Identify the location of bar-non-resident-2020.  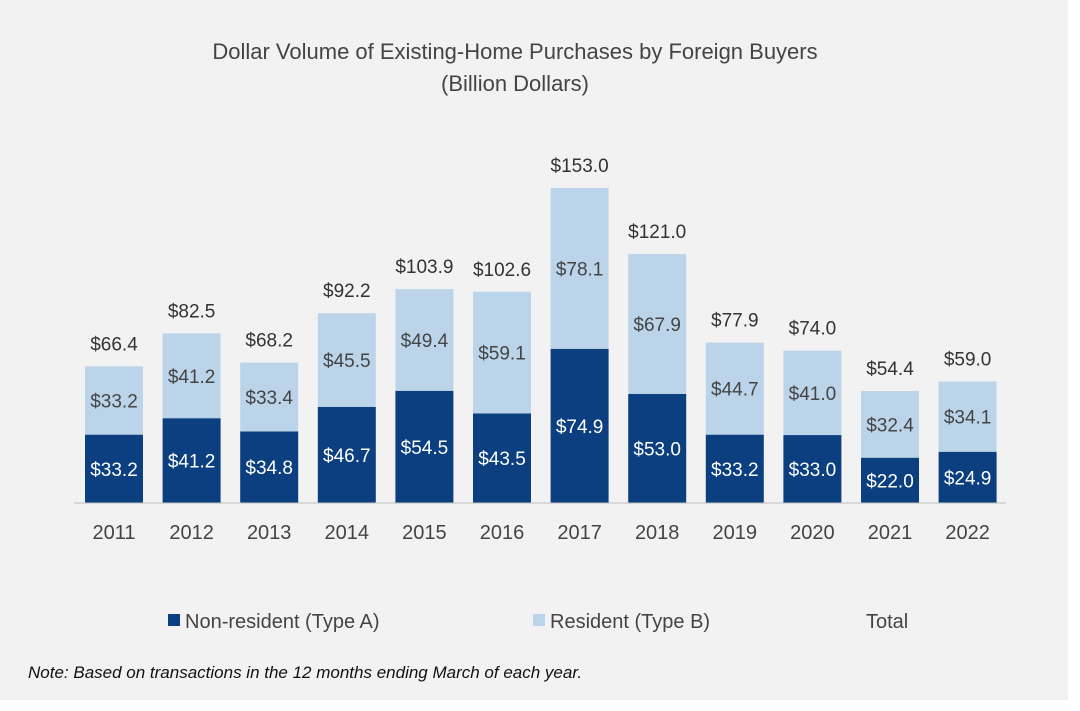
(812, 469).